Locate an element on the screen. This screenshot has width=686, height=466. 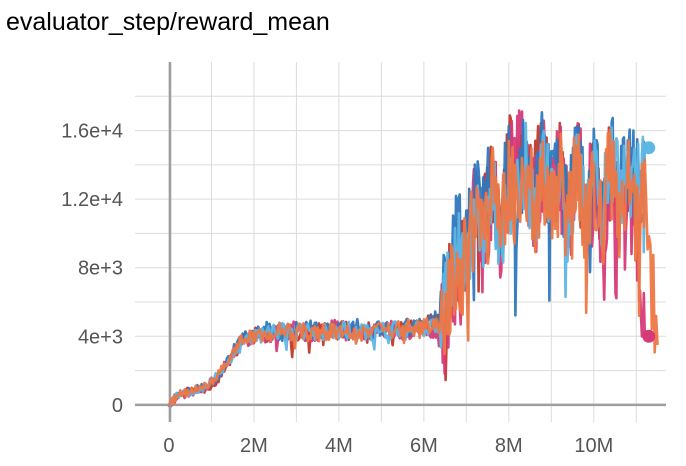
x-tick-labels: 0 2M 4M 6M 8M 10M is located at coordinates (388, 446).